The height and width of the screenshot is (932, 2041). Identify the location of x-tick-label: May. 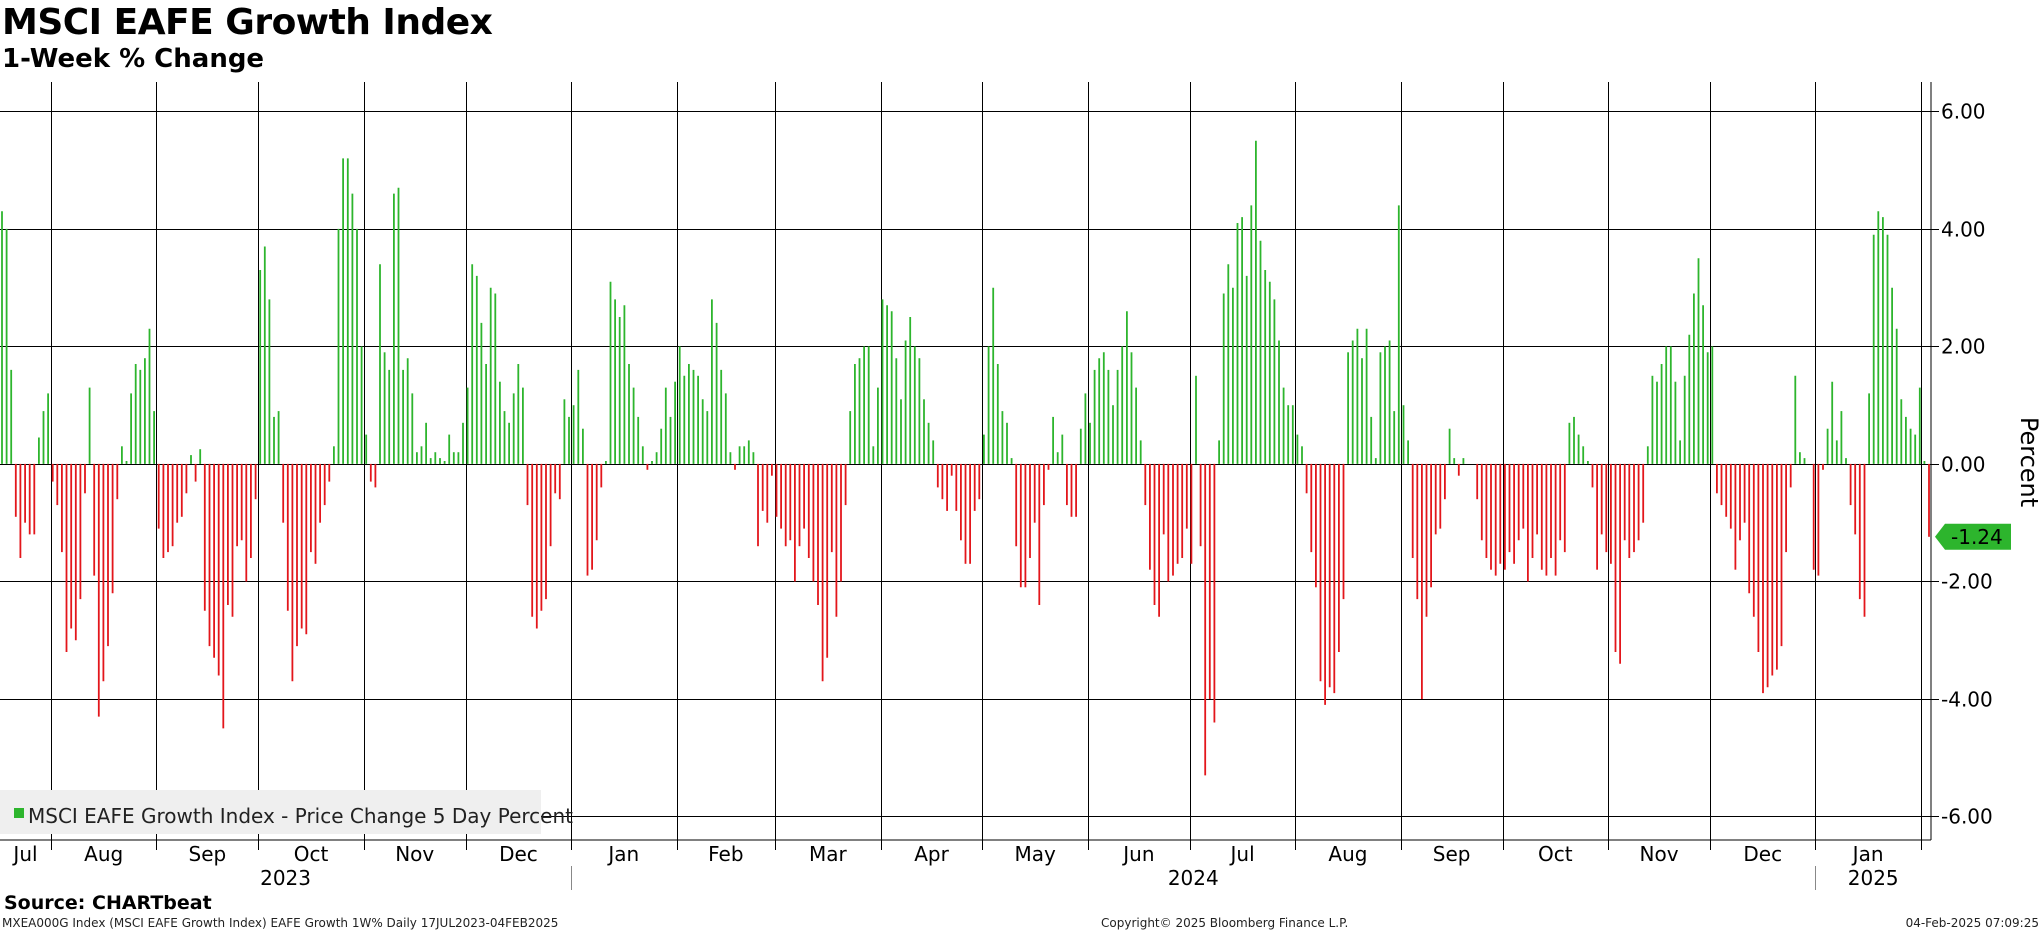
(1036, 854).